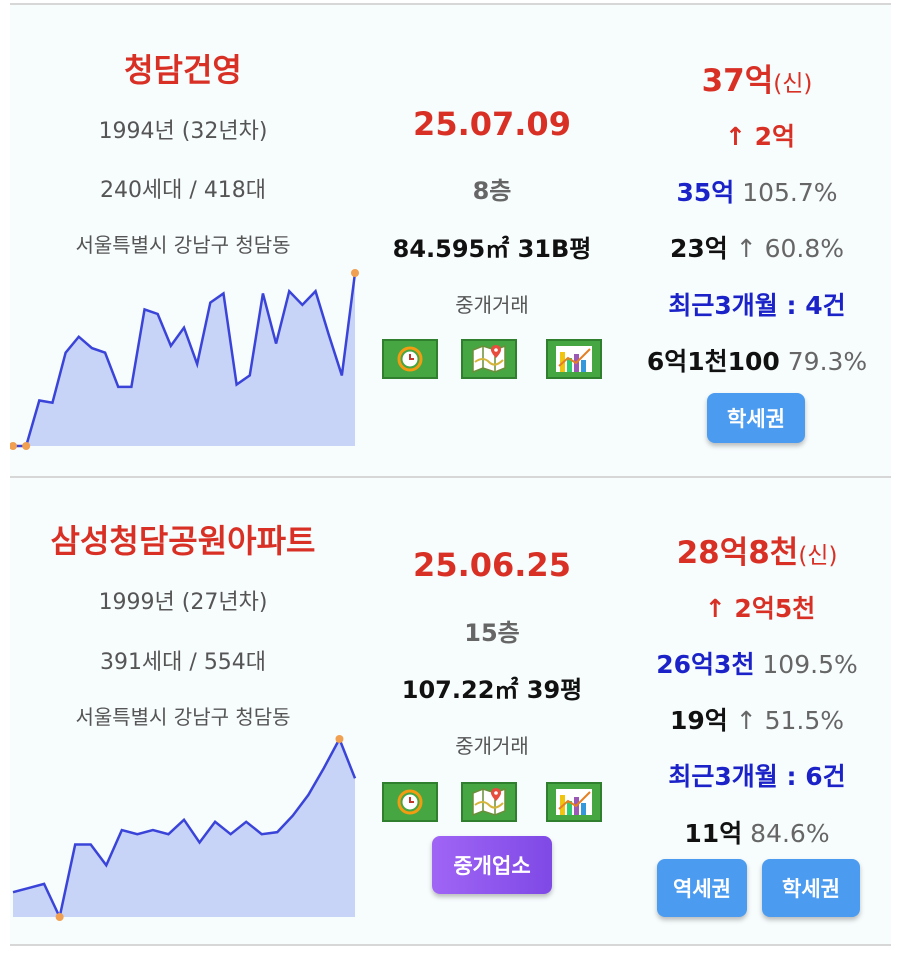 The height and width of the screenshot is (969, 900). Describe the element at coordinates (492, 565) in the screenshot. I see `trade-date: 25.06.25` at that location.